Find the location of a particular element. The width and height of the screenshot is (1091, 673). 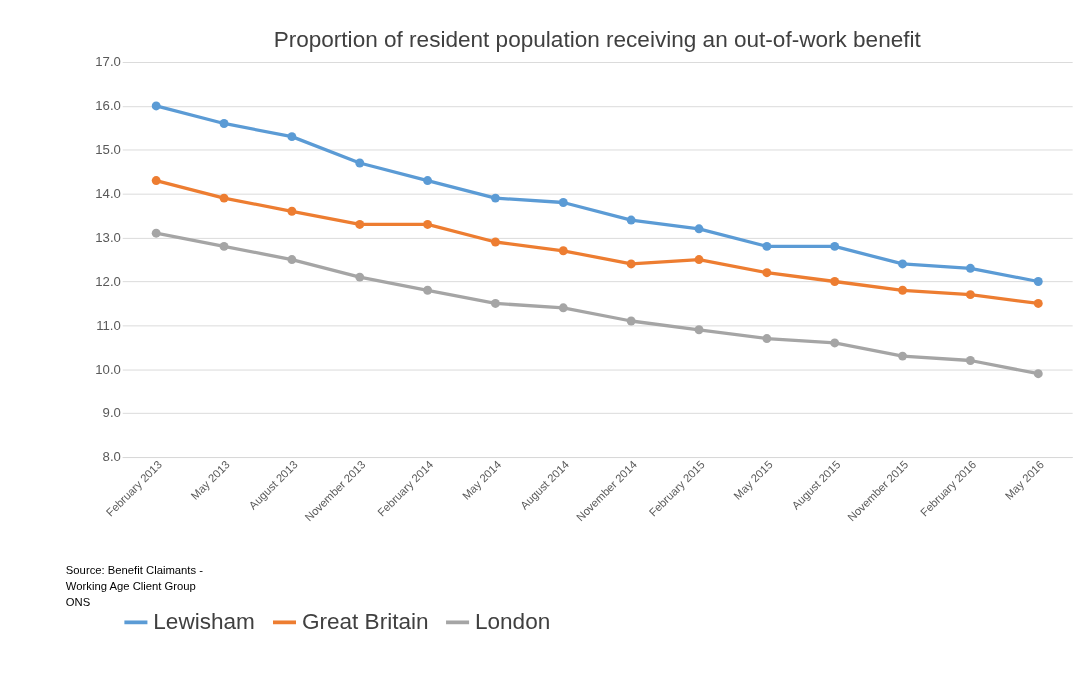

source-note: Source: Benefit Claimants - Working Age Client Group ONS is located at coordinates (134, 585).